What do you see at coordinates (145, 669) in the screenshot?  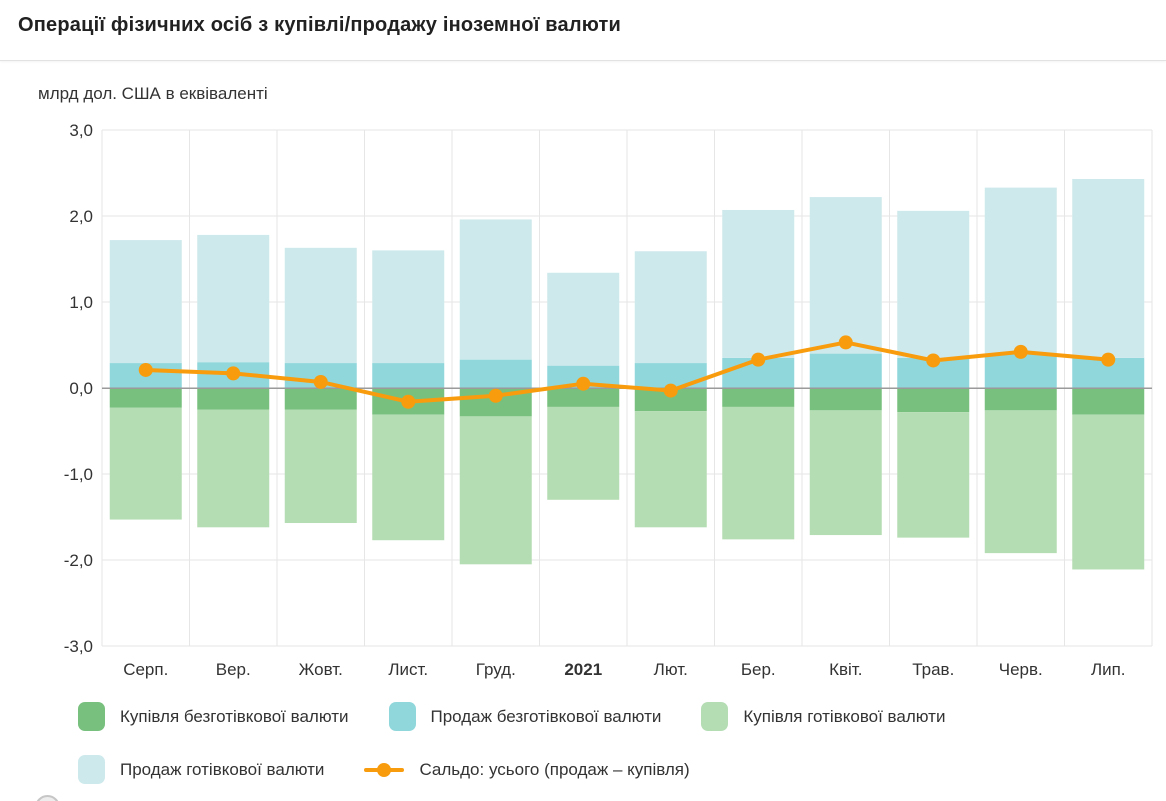 I see `x-axis-label: Серп.` at bounding box center [145, 669].